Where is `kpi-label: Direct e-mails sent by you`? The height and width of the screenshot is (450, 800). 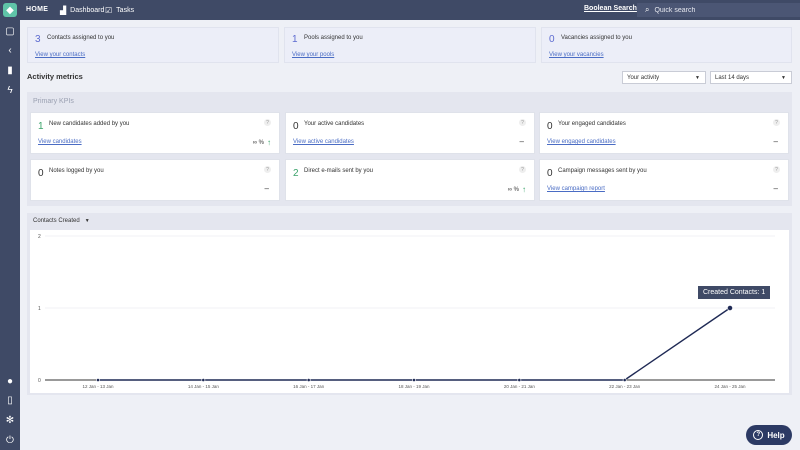 kpi-label: Direct e-mails sent by you is located at coordinates (339, 171).